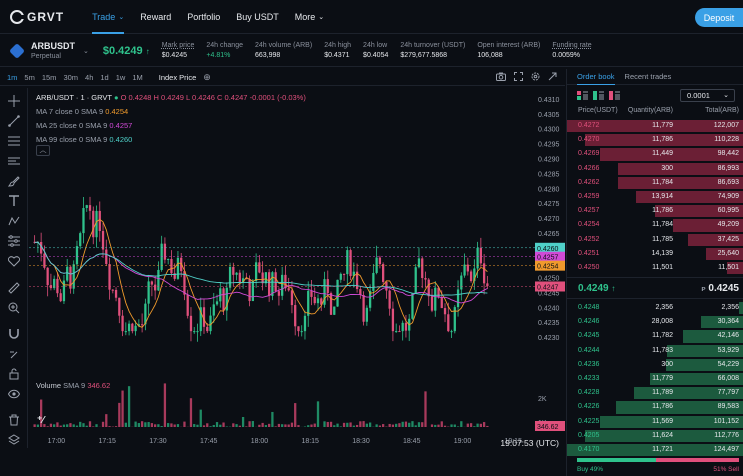  Describe the element at coordinates (655, 422) in the screenshot. I see `bid-row: 0.4225 11,569 101,152` at that location.